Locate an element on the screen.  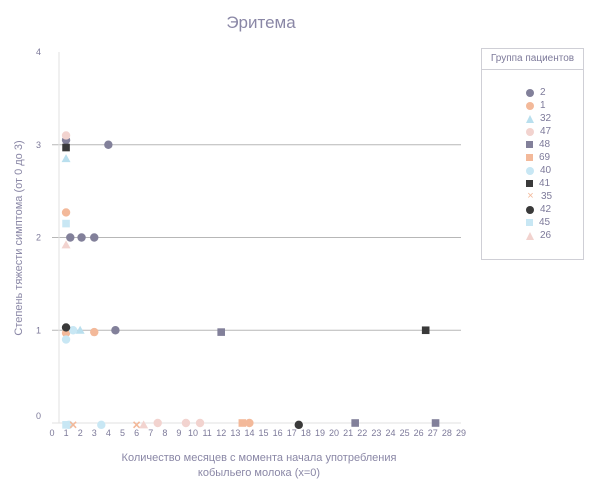
x-tick-label: 1 is located at coordinates (66, 433).